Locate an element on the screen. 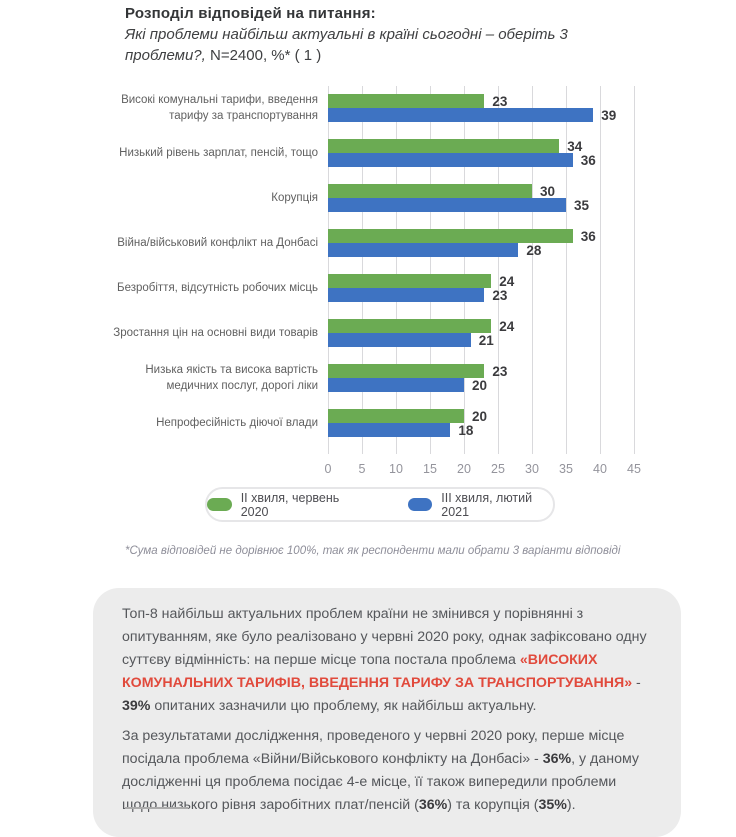  bar-group: 24 21 is located at coordinates (481, 333).